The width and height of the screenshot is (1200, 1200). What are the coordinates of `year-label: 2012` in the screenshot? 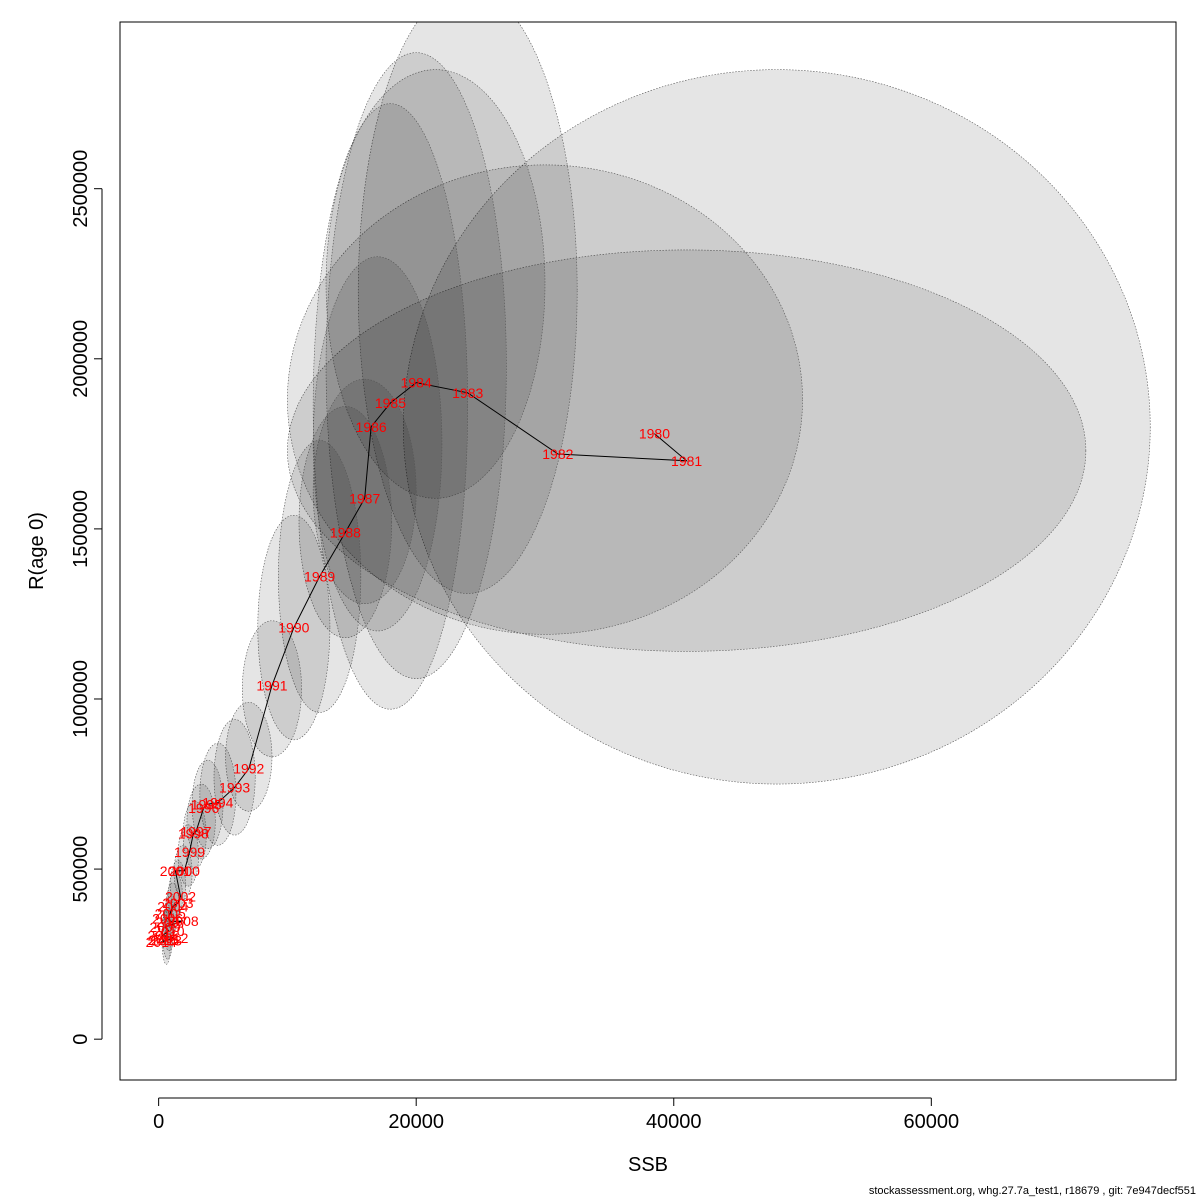 It's located at (172, 938).